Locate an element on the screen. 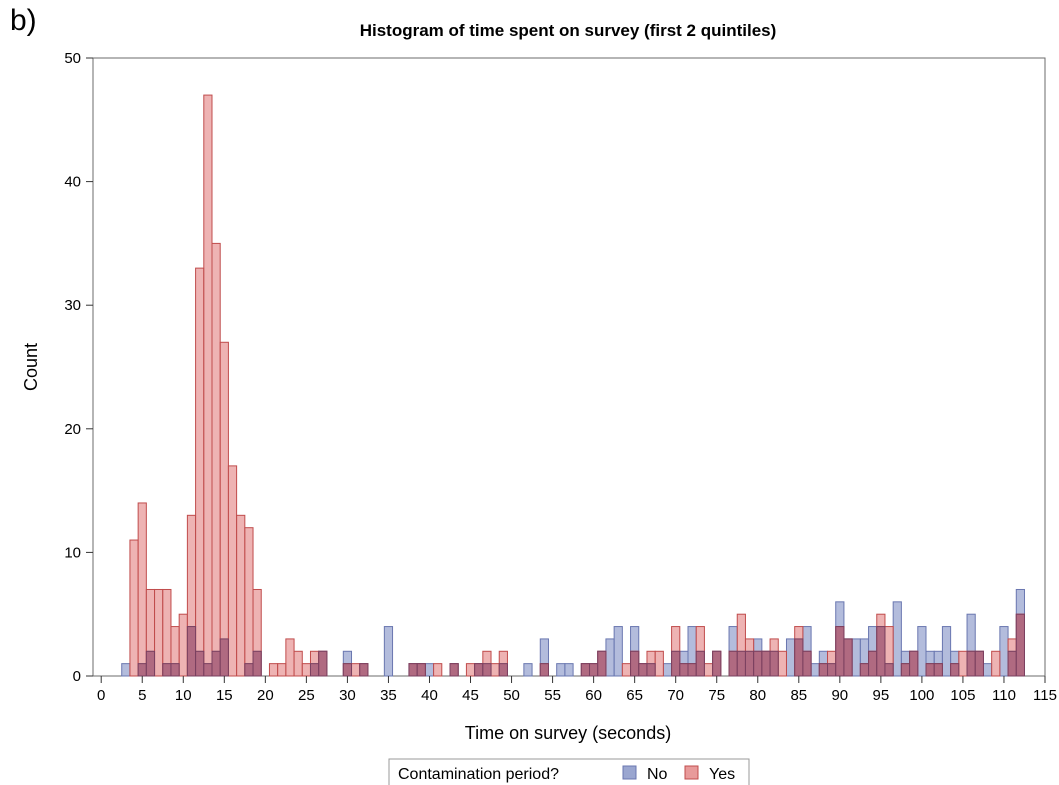 The height and width of the screenshot is (785, 1059). legend-title: Contamination period? is located at coordinates (478, 774).